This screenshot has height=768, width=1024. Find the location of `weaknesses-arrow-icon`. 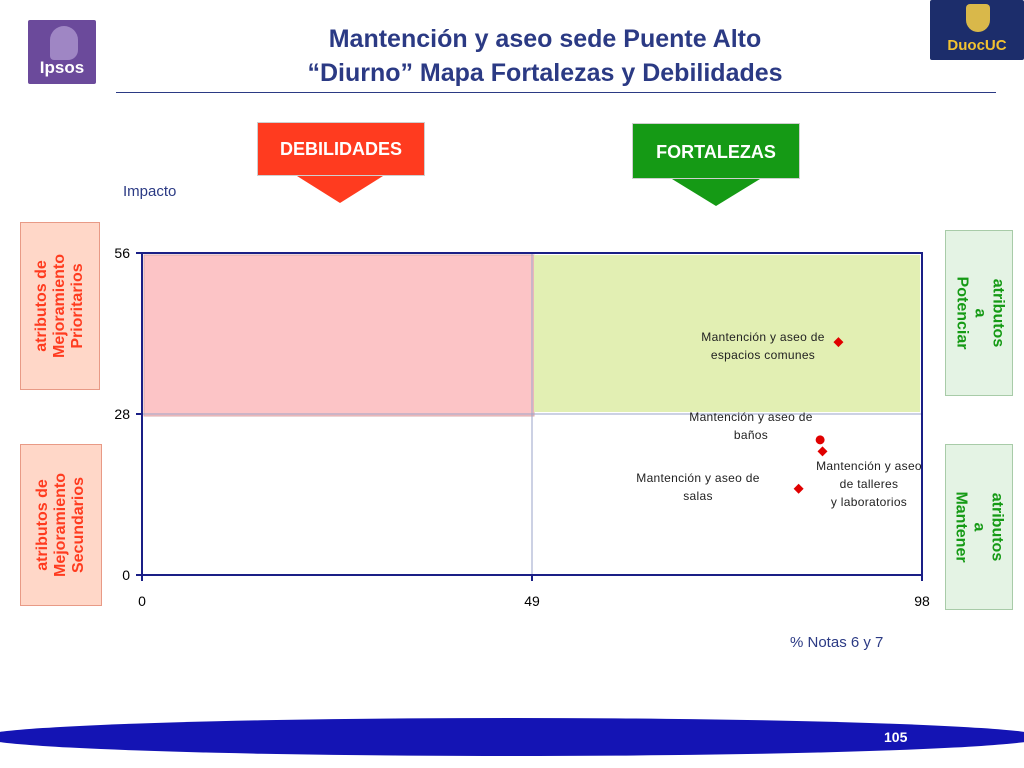

weaknesses-arrow-icon is located at coordinates (340, 189).